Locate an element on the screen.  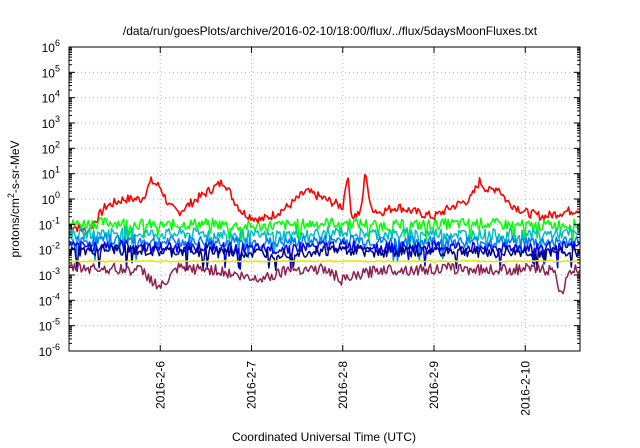
x-tick-label: 2016-2-7 is located at coordinates (252, 385).